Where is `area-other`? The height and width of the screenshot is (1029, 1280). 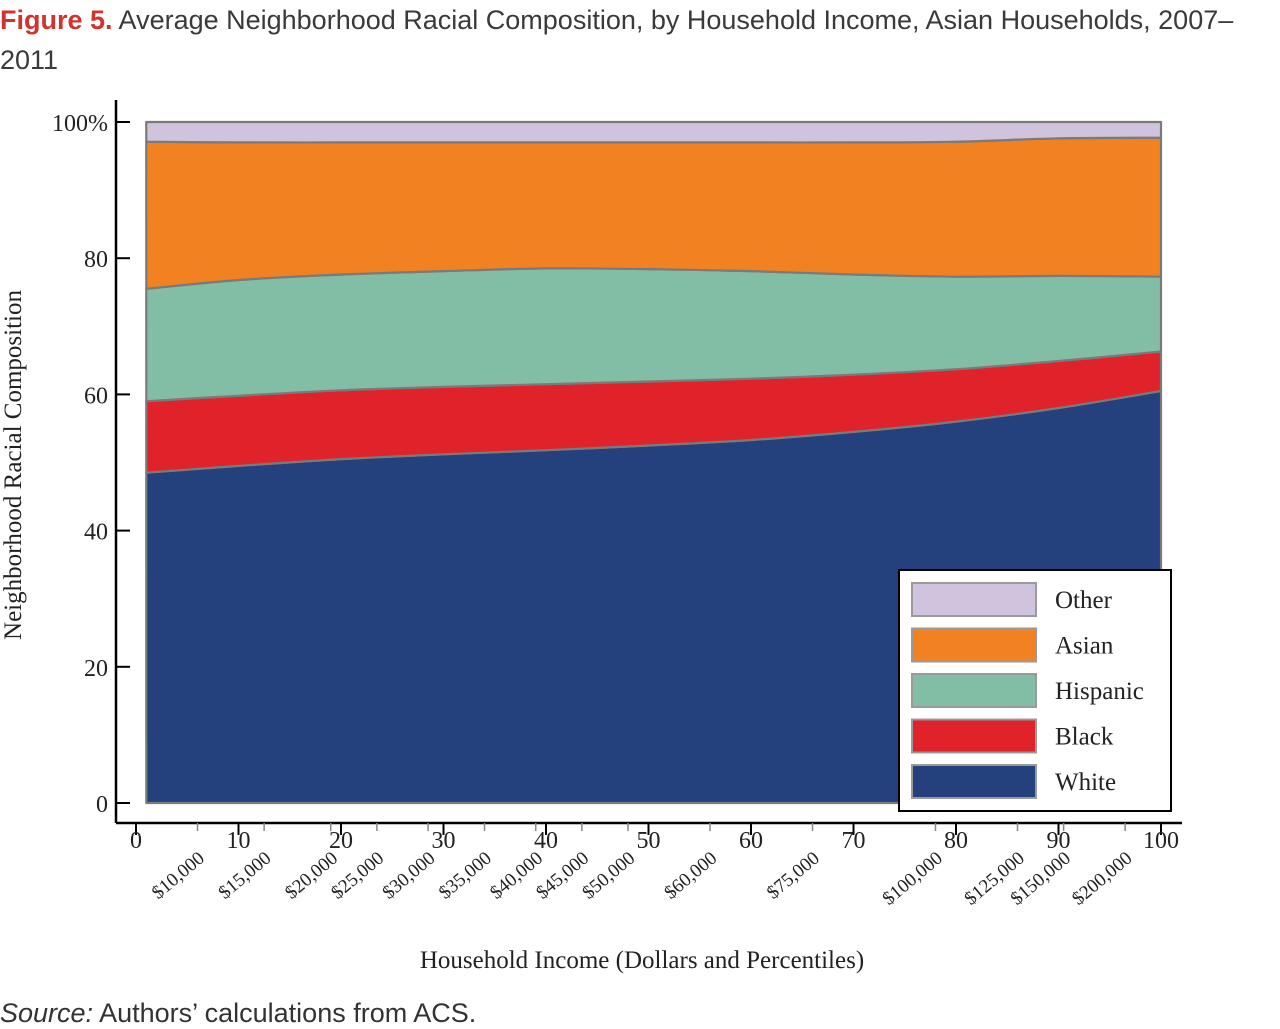
area-other is located at coordinates (654, 132).